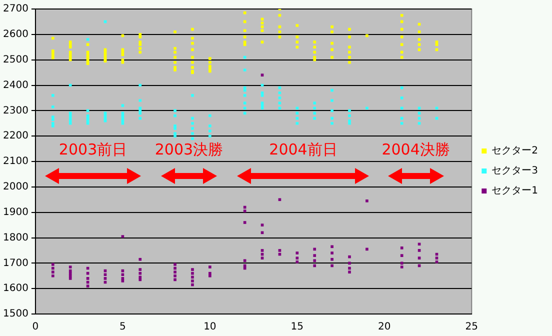 The image size is (552, 336). What do you see at coordinates (15, 314) in the screenshot?
I see `y-tick-label: 1500` at bounding box center [15, 314].